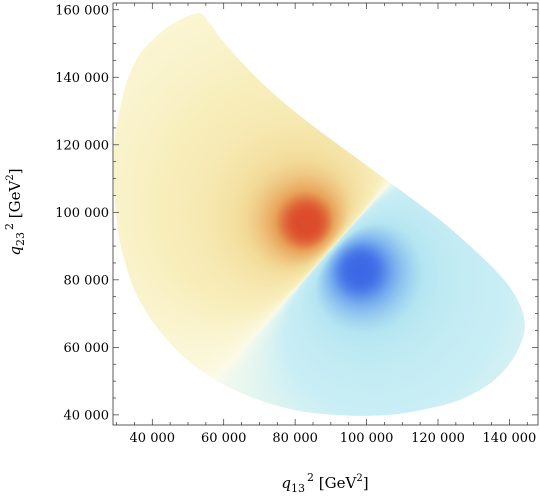 The image size is (540, 498). I want to click on y-tick-label: 160 000, so click(82, 10).